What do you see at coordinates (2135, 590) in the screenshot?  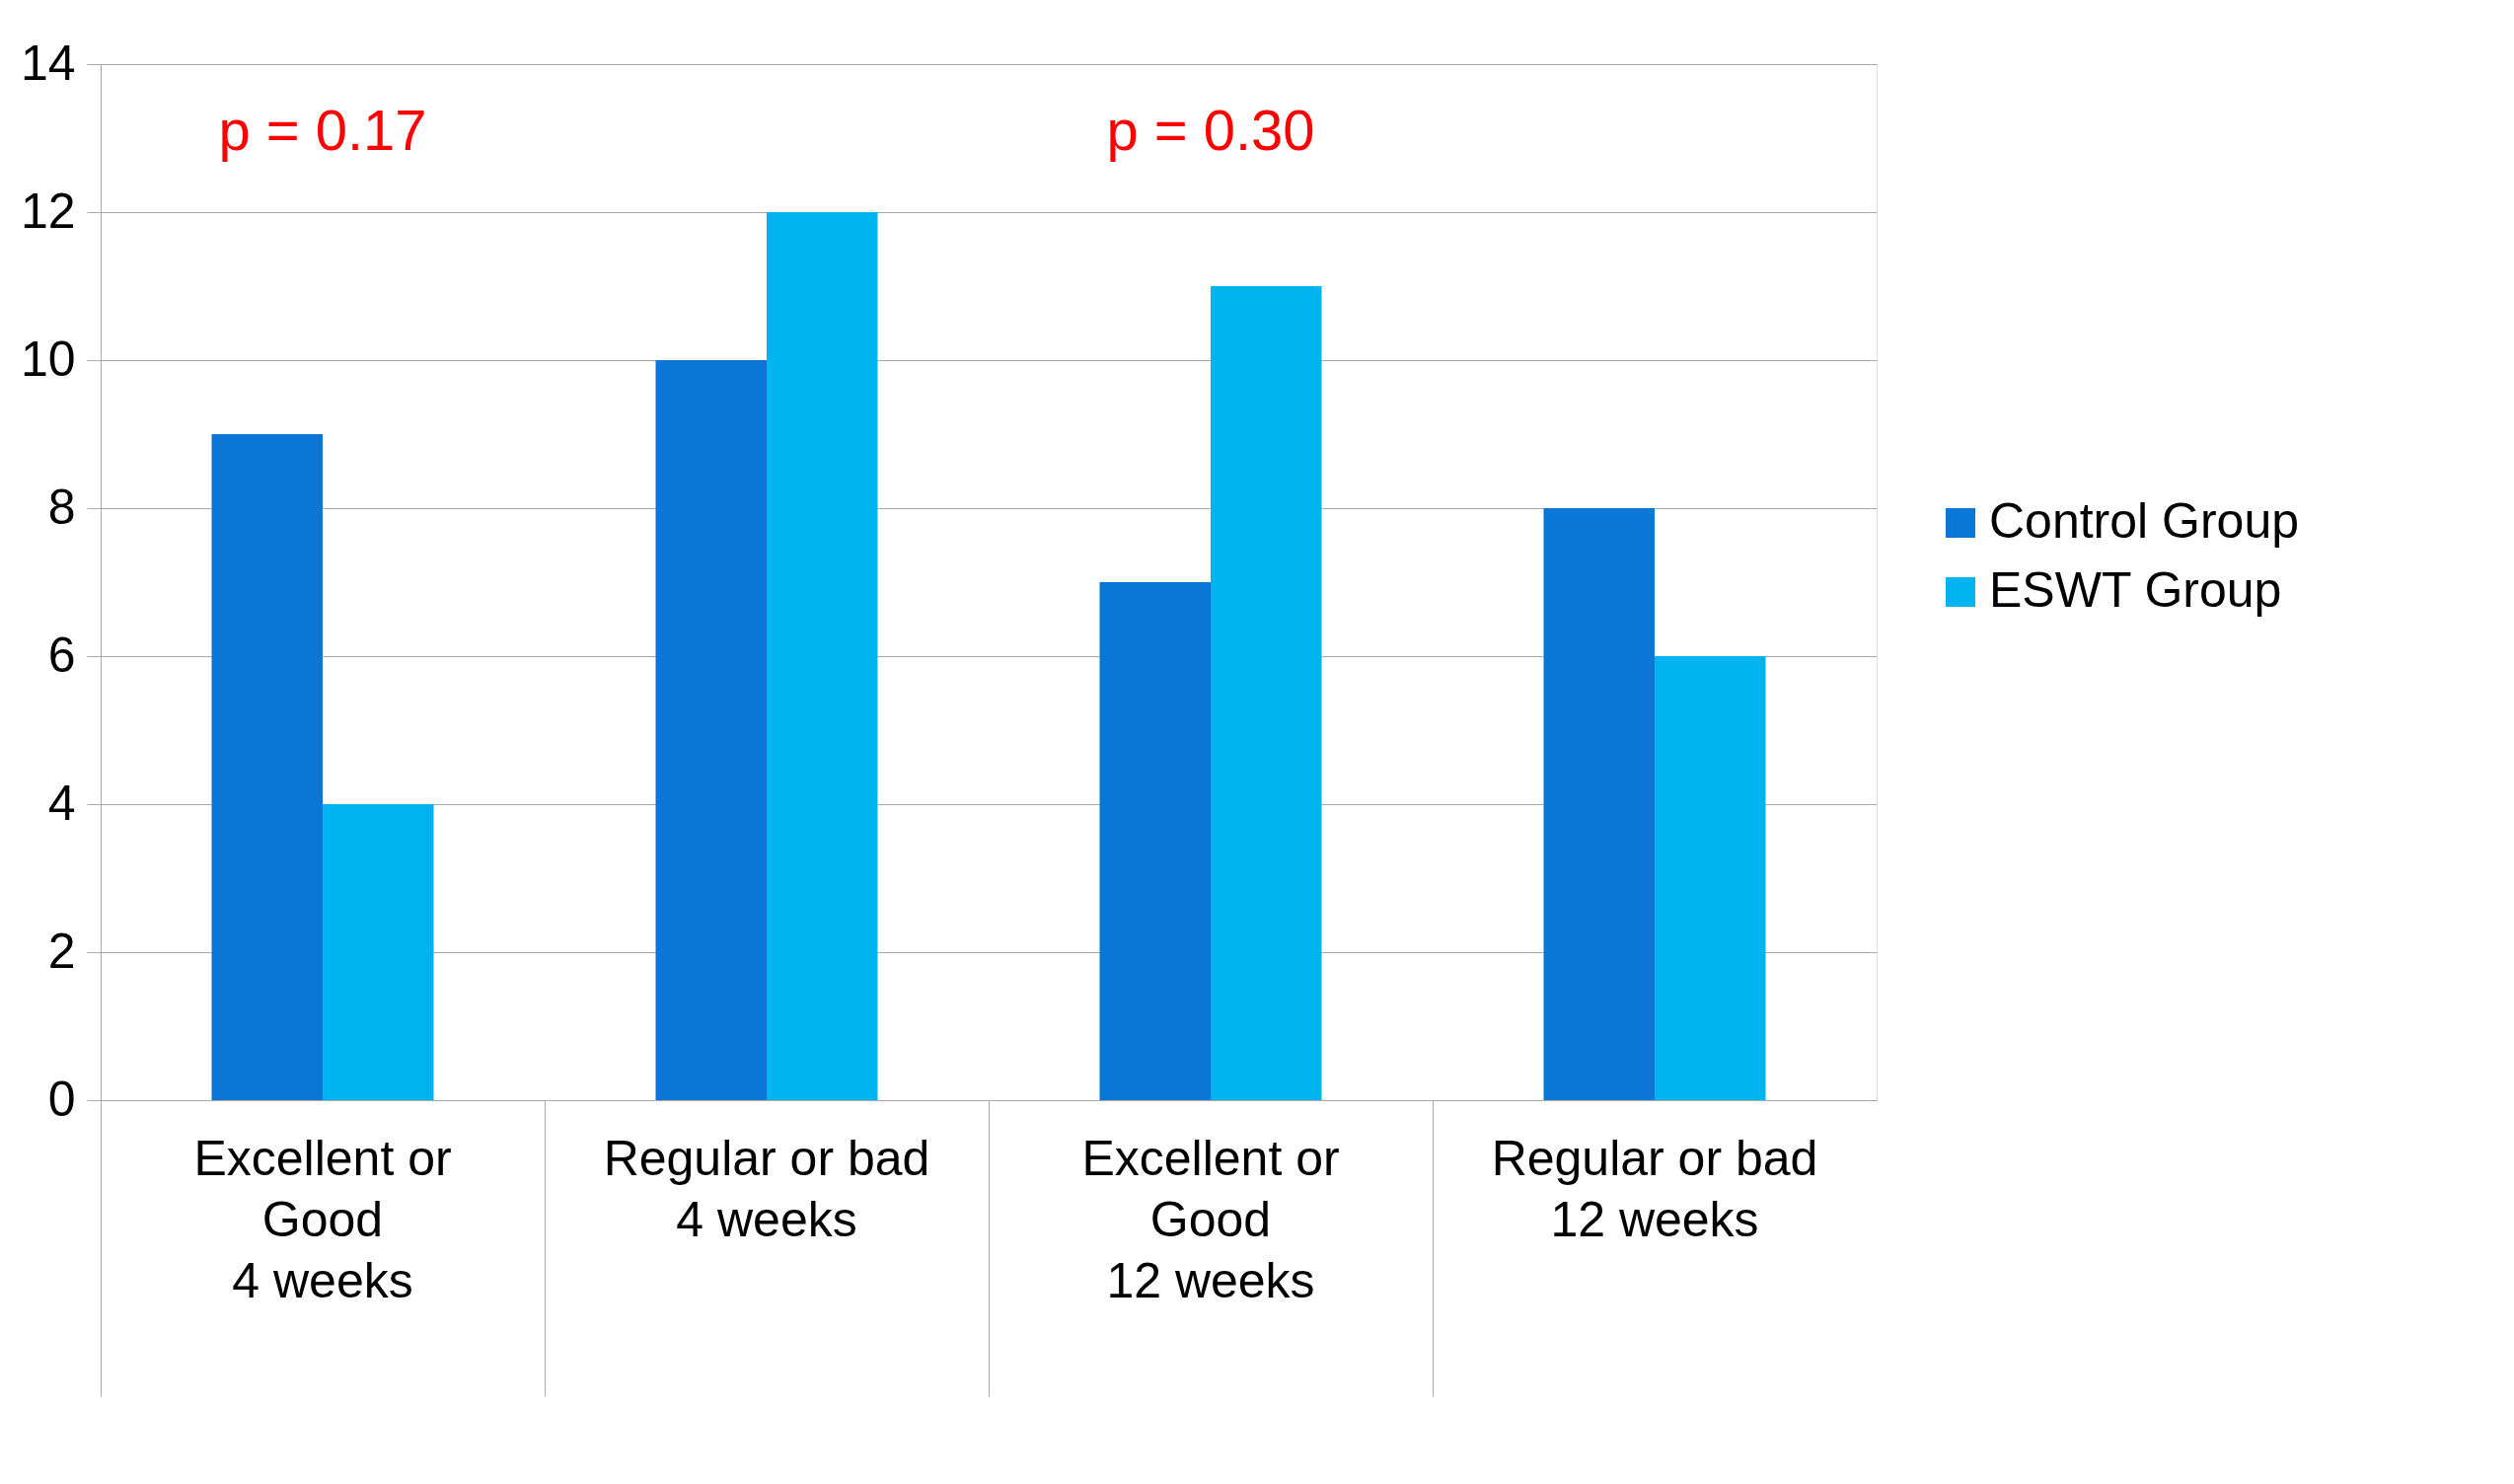 I see `legend-label: ESWT Group` at bounding box center [2135, 590].